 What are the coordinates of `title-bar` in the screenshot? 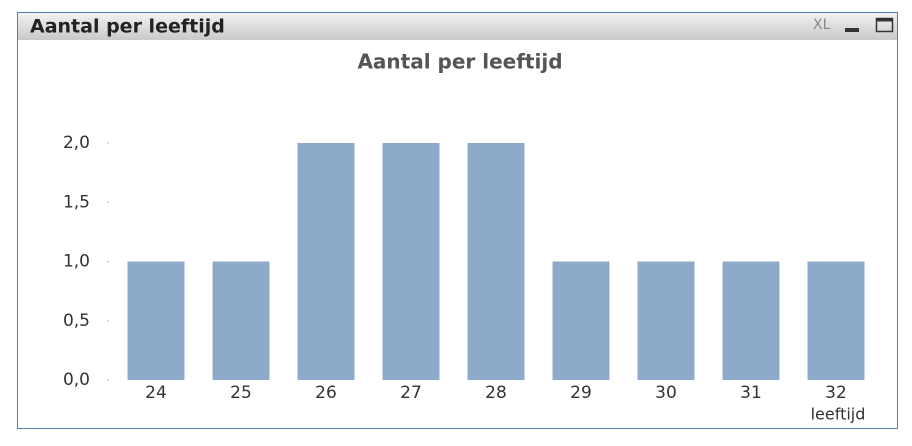 It's located at (457, 26).